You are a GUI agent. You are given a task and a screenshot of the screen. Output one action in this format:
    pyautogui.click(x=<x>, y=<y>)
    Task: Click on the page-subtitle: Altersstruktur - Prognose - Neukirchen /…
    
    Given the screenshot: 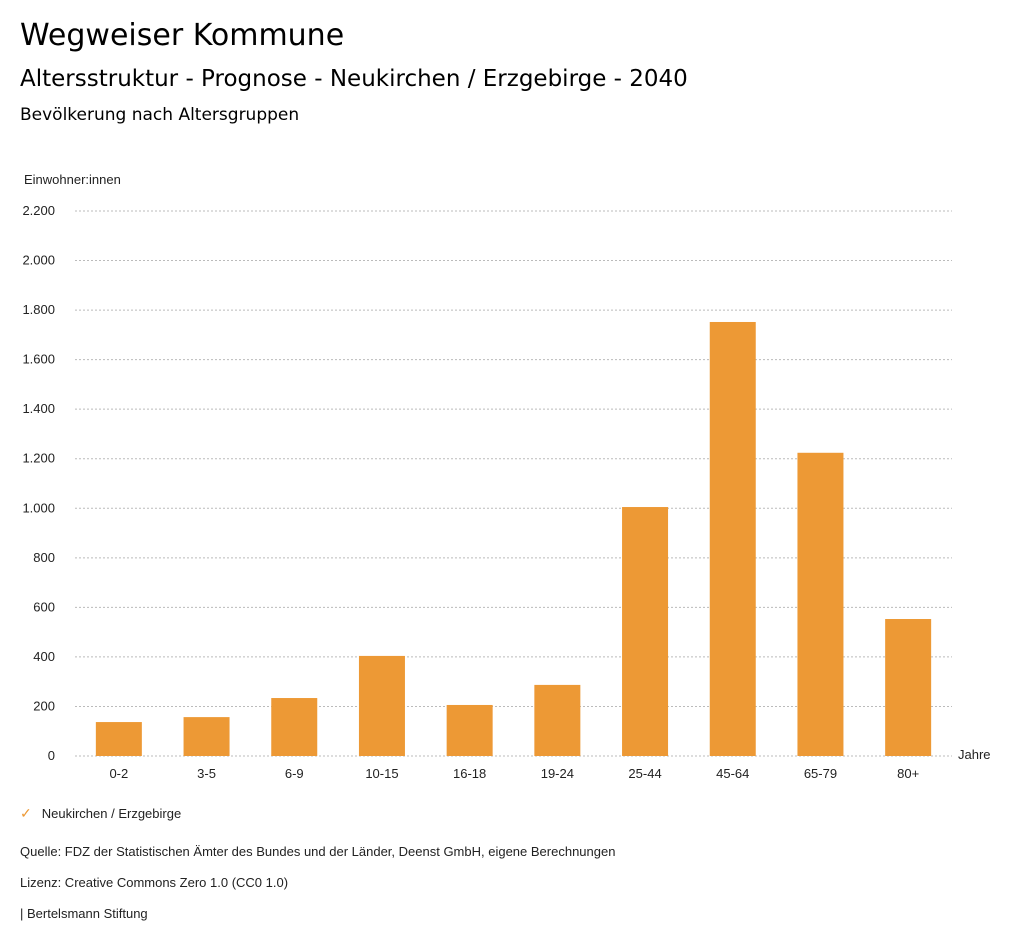 What is the action you would take?
    pyautogui.click(x=354, y=79)
    